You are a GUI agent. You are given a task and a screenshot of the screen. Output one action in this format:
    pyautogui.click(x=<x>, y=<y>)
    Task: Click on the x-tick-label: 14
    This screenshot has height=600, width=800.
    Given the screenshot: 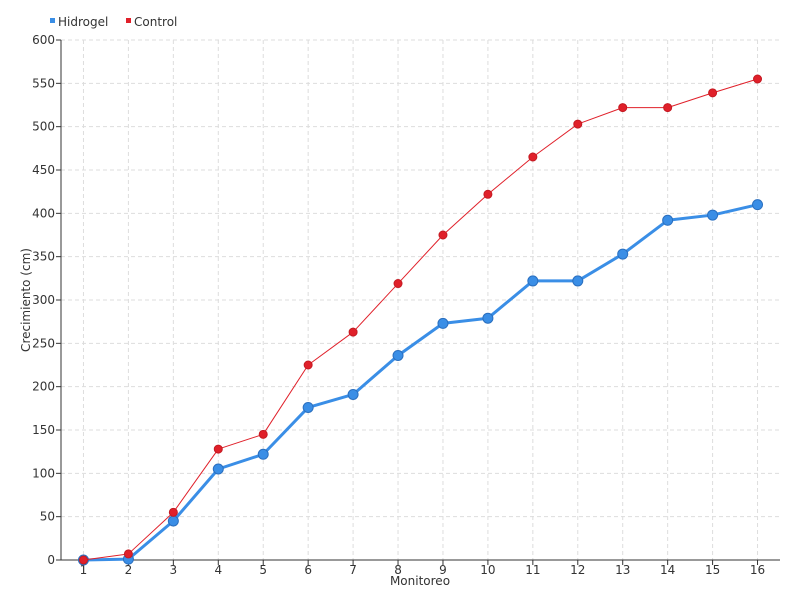 What is the action you would take?
    pyautogui.click(x=667, y=570)
    